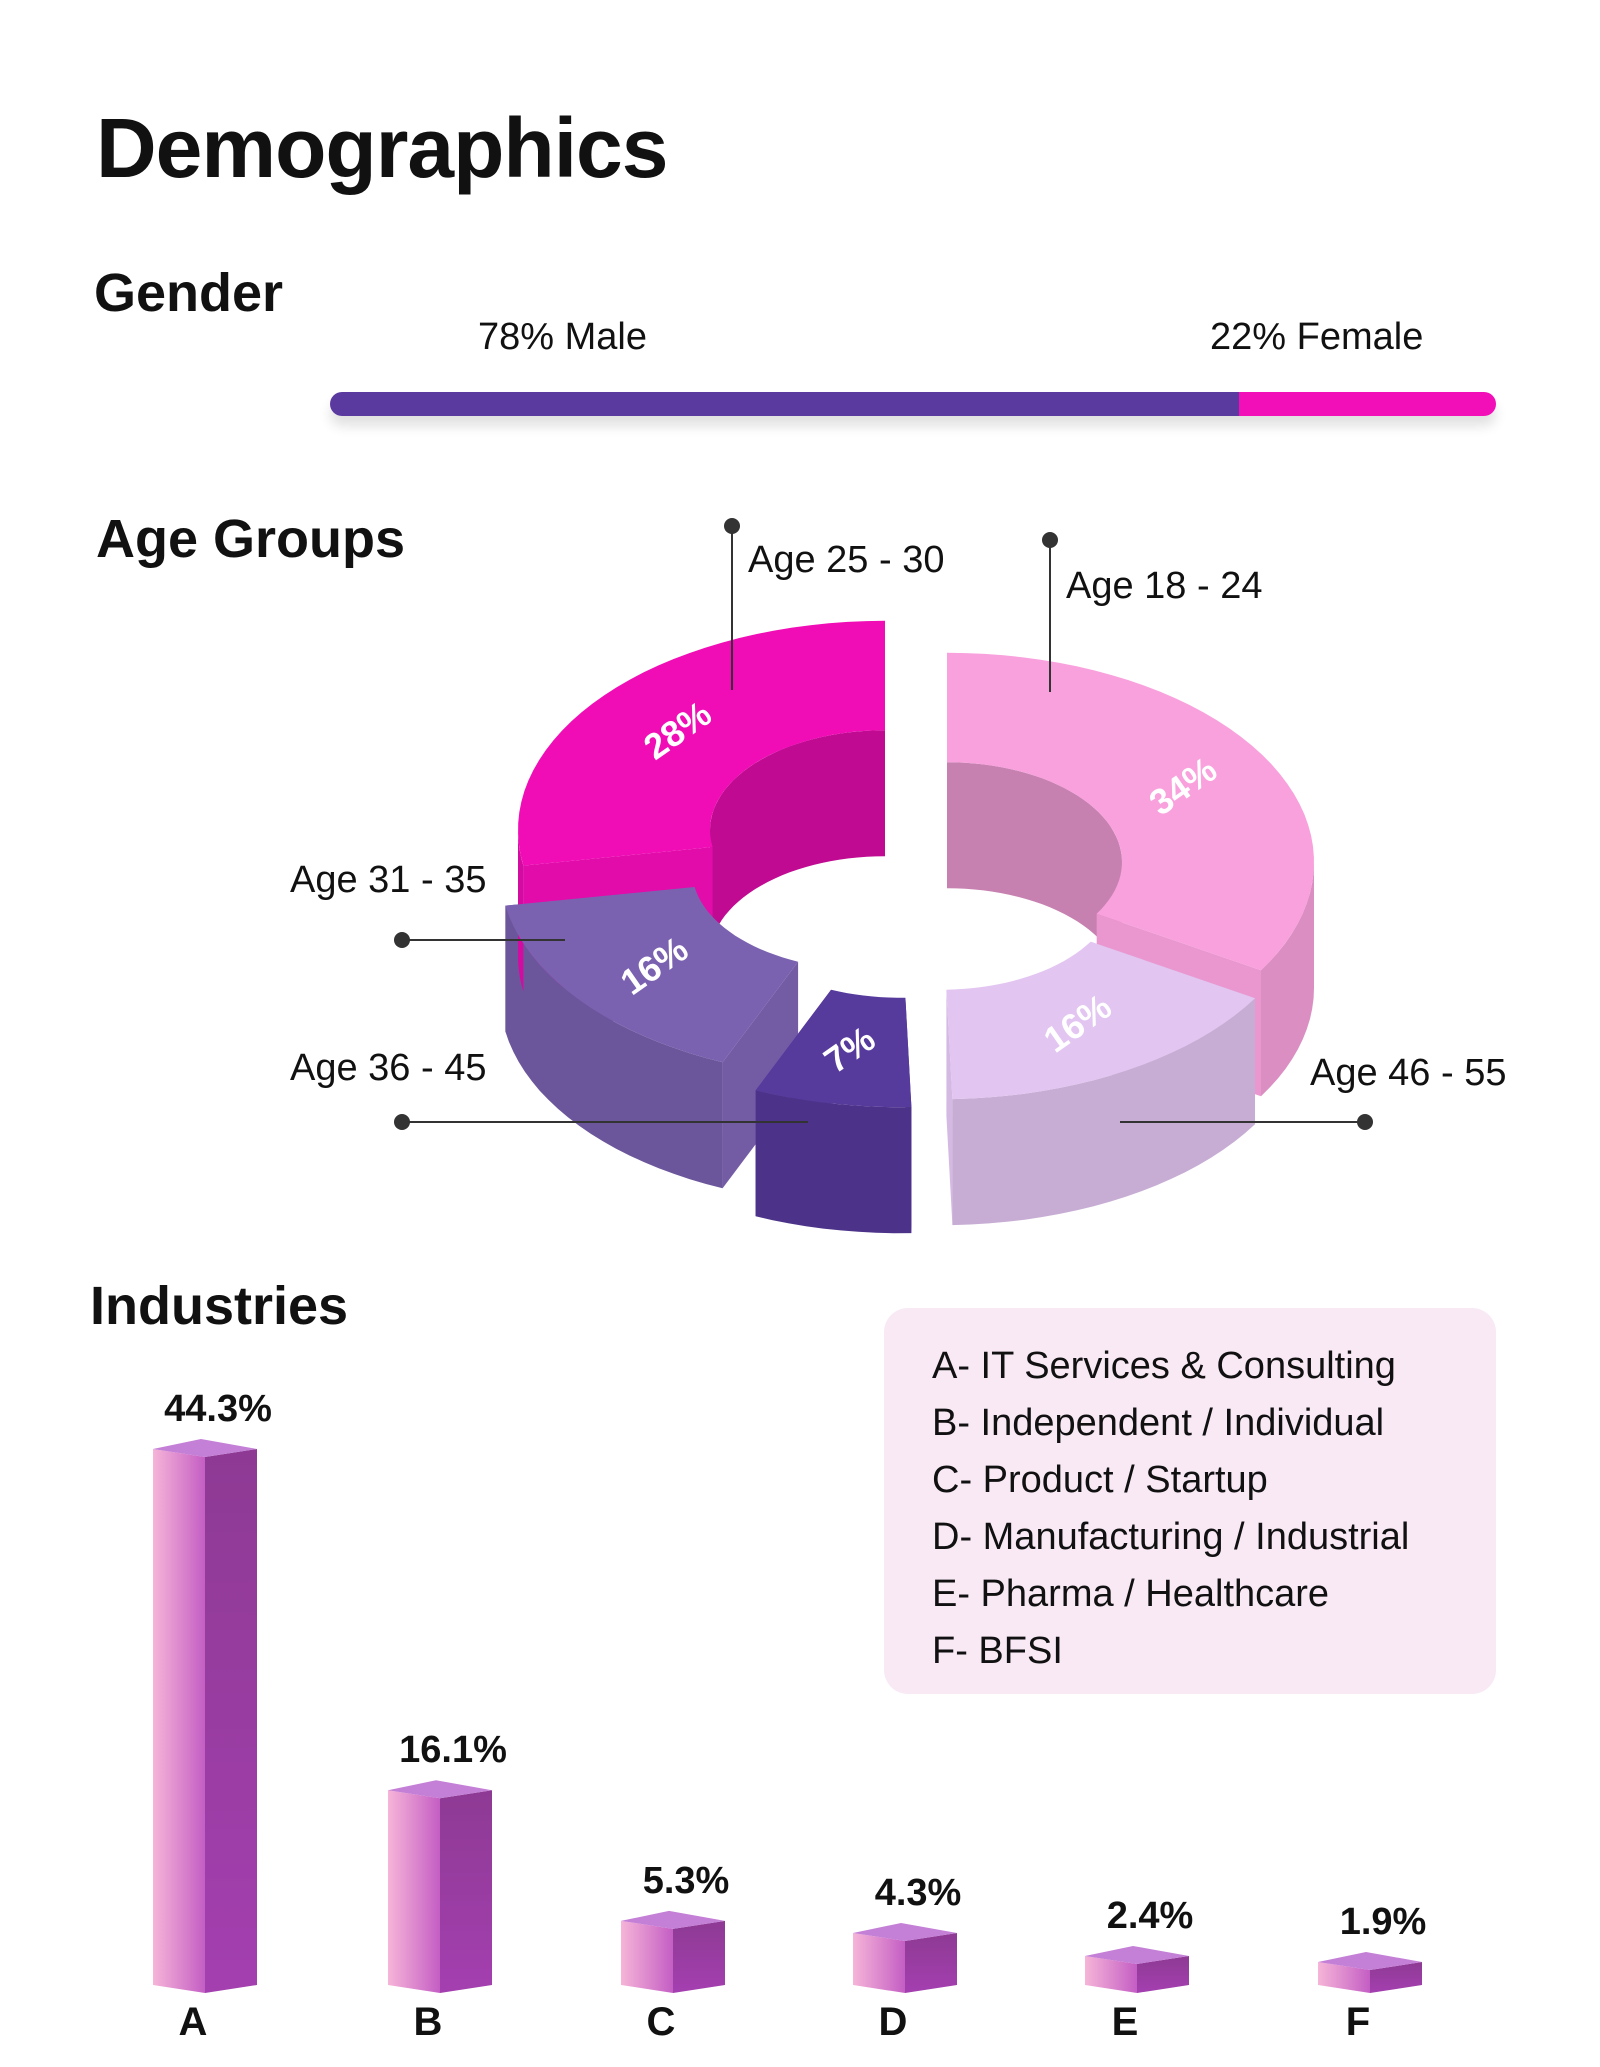 The width and height of the screenshot is (1600, 2067). What do you see at coordinates (1100, 1480) in the screenshot?
I see `legend-item-c: C- Product / Startup` at bounding box center [1100, 1480].